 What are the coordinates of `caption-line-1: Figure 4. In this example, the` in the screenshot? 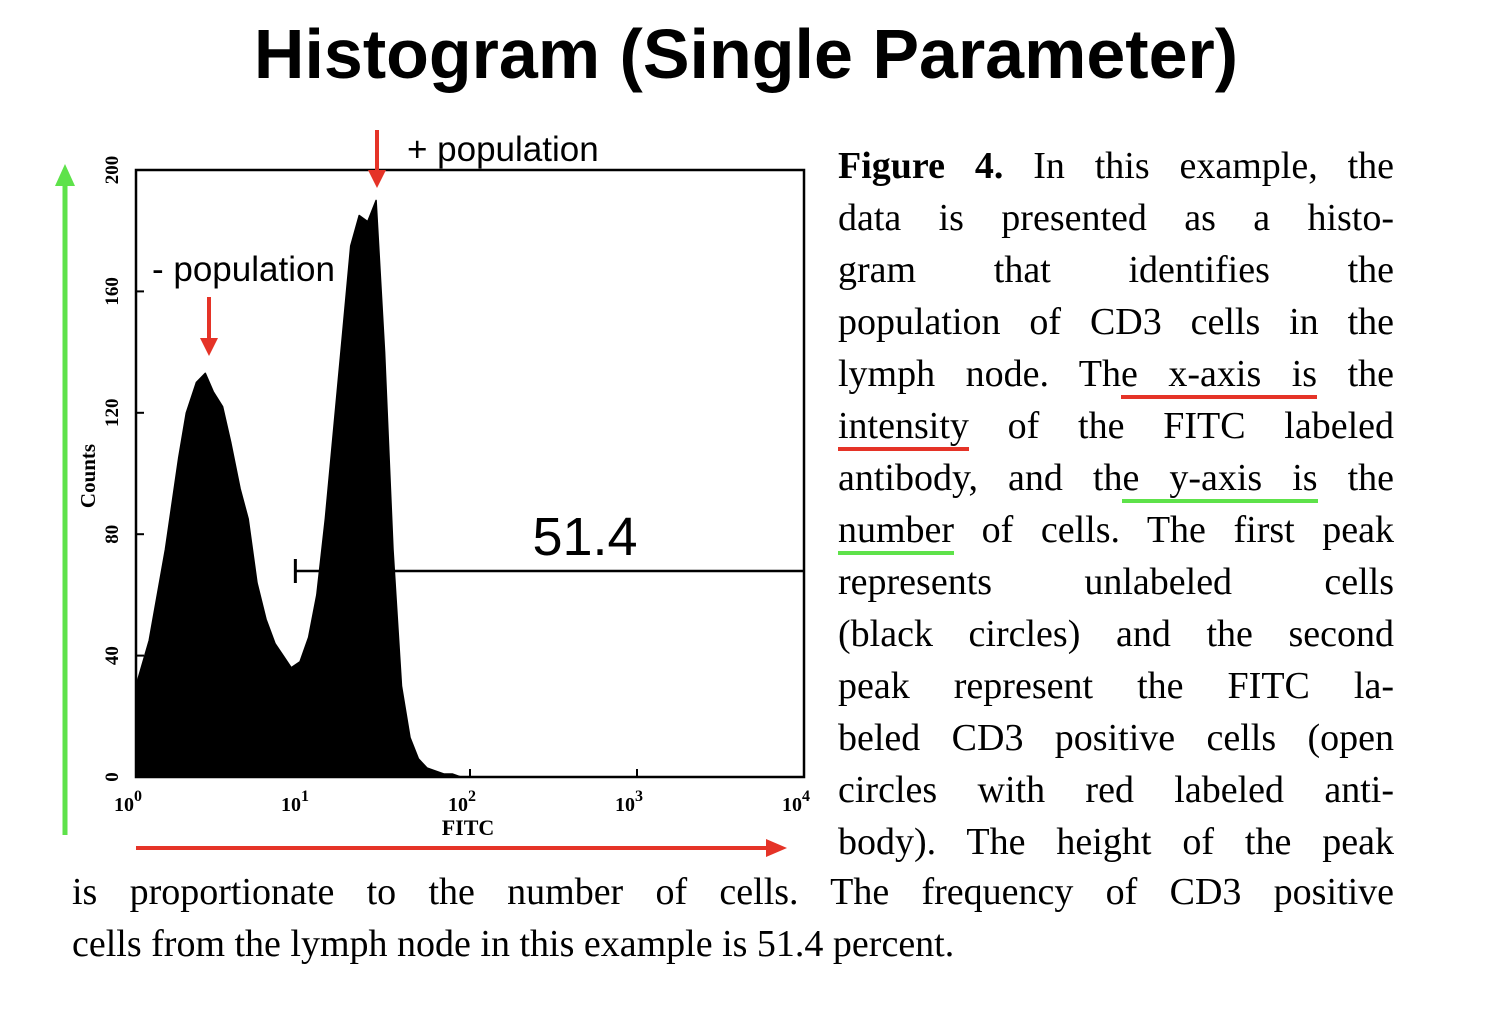 It's located at (1116, 166).